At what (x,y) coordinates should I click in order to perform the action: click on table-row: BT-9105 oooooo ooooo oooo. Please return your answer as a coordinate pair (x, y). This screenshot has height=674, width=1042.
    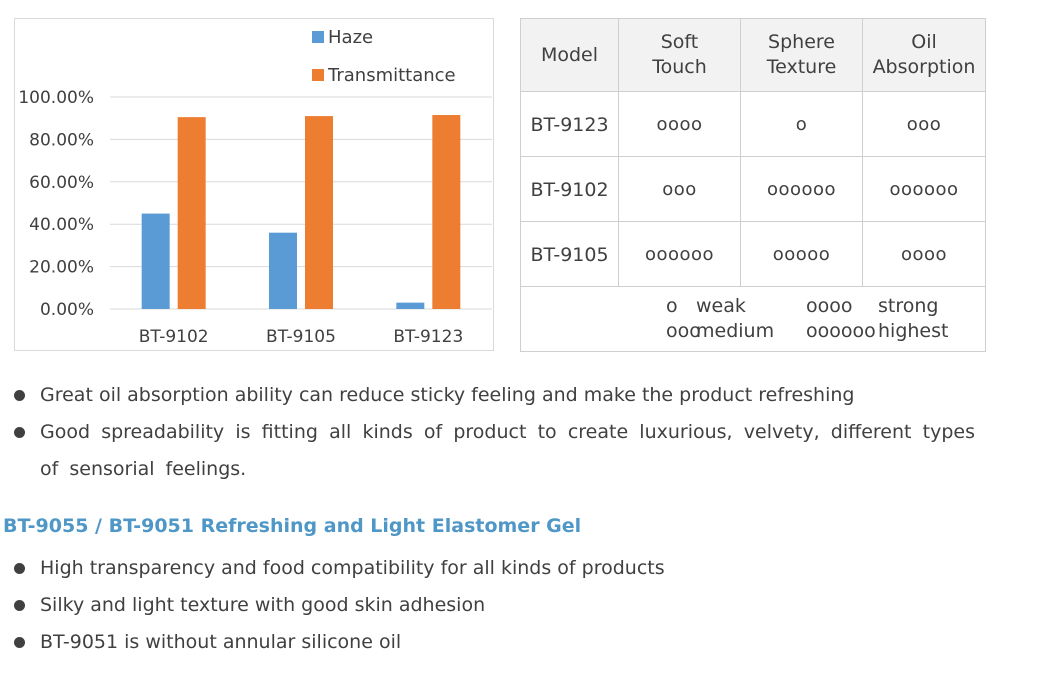
    Looking at the image, I should click on (753, 254).